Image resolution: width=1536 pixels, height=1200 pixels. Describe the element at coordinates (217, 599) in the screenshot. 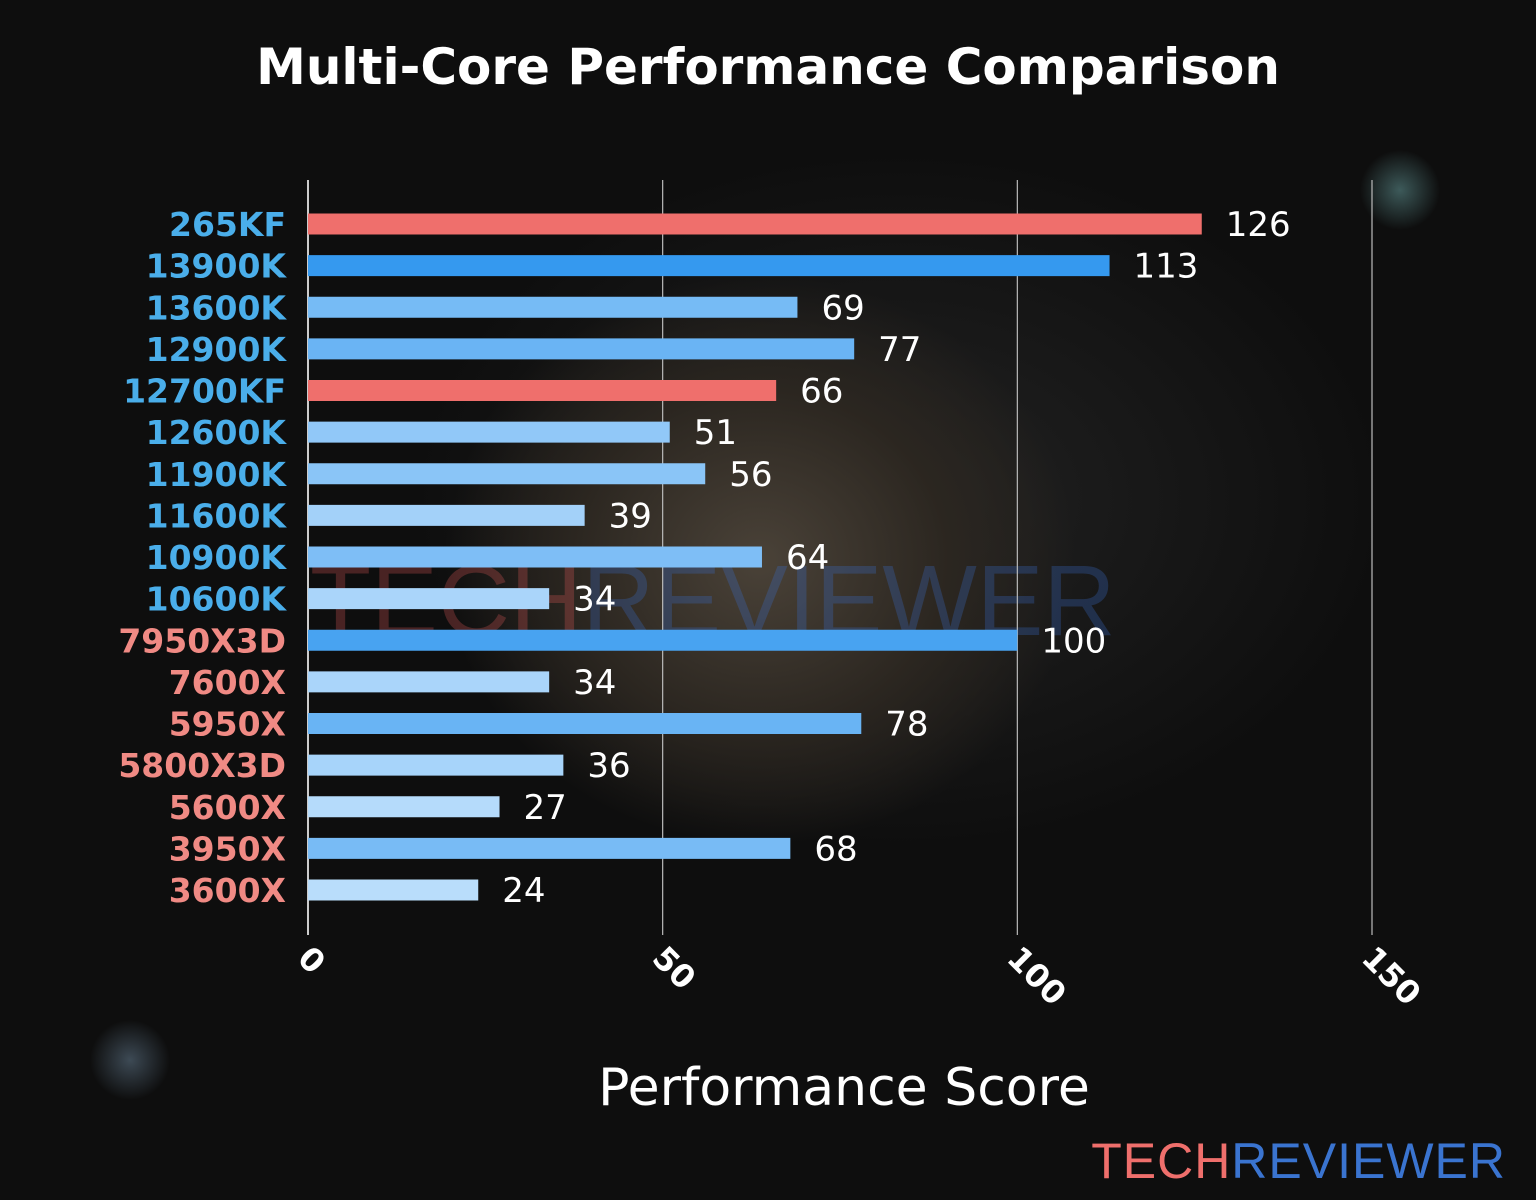

I see `y-category-label: 10600K` at that location.